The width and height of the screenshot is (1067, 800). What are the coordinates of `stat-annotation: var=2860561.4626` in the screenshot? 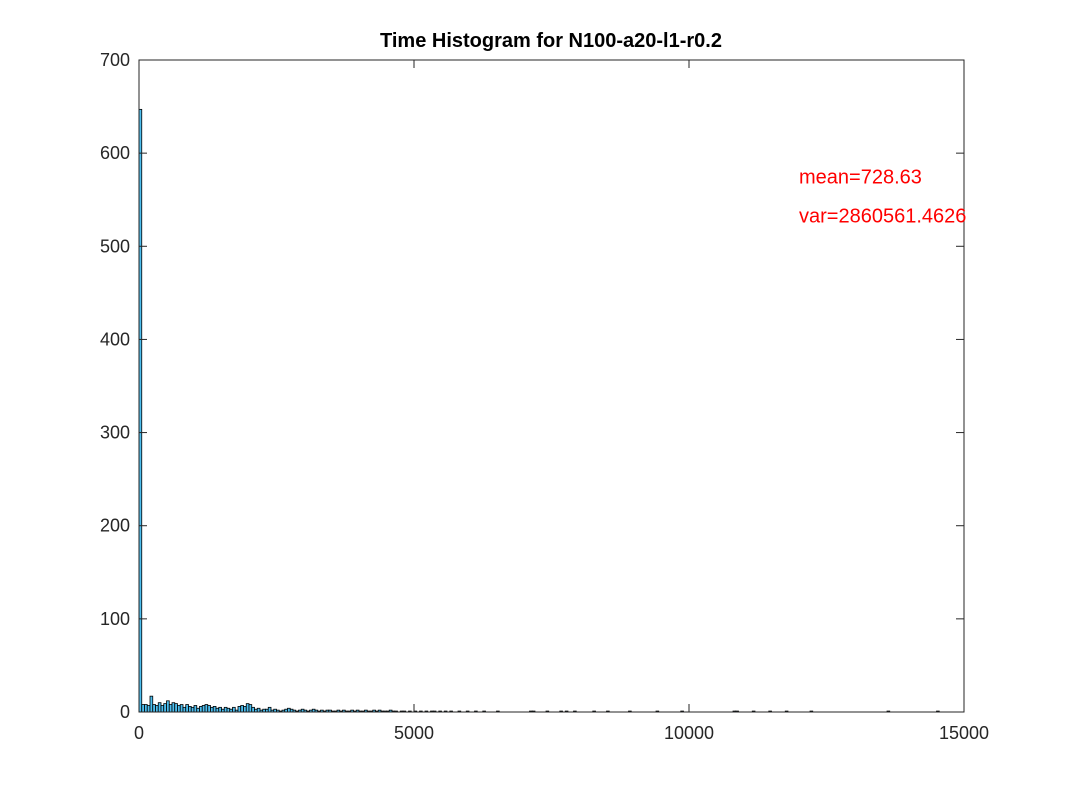 It's located at (882, 217).